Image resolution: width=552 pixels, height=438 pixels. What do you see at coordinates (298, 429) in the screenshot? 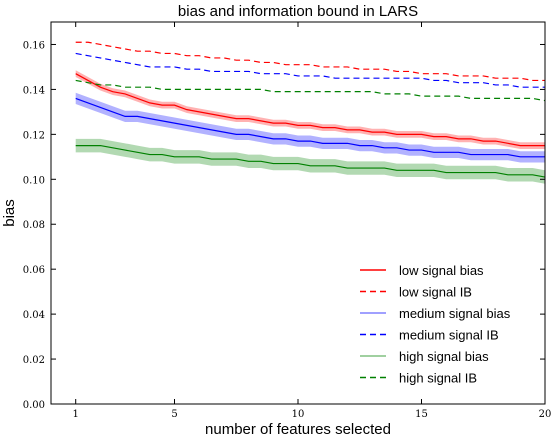
I see `x-axis-label: number of features selected` at bounding box center [298, 429].